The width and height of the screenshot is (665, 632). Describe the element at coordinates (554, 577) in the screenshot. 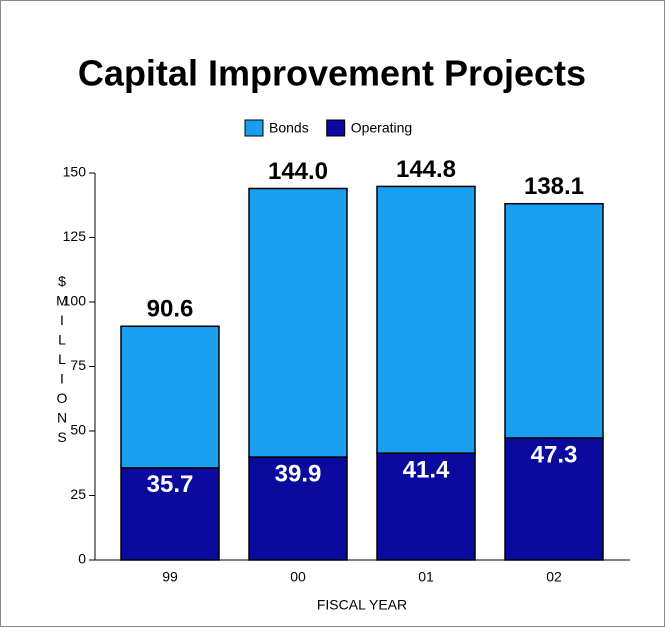

I see `x-tick-label: 02` at that location.